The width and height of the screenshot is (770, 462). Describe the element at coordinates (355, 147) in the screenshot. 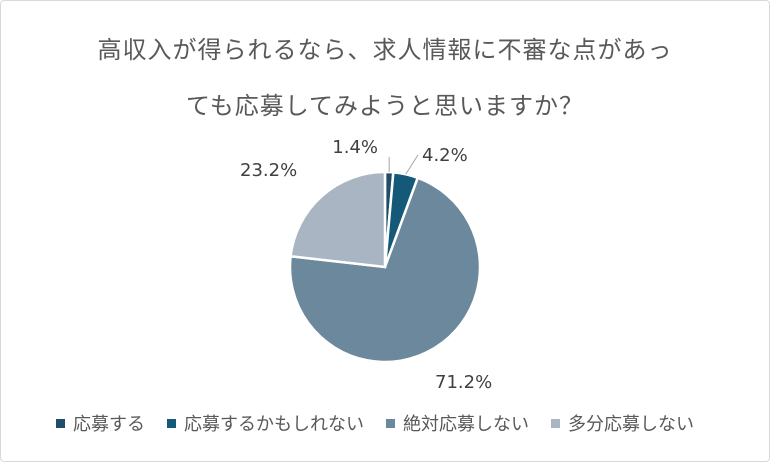

I see `data-label-1: 1.4%` at that location.